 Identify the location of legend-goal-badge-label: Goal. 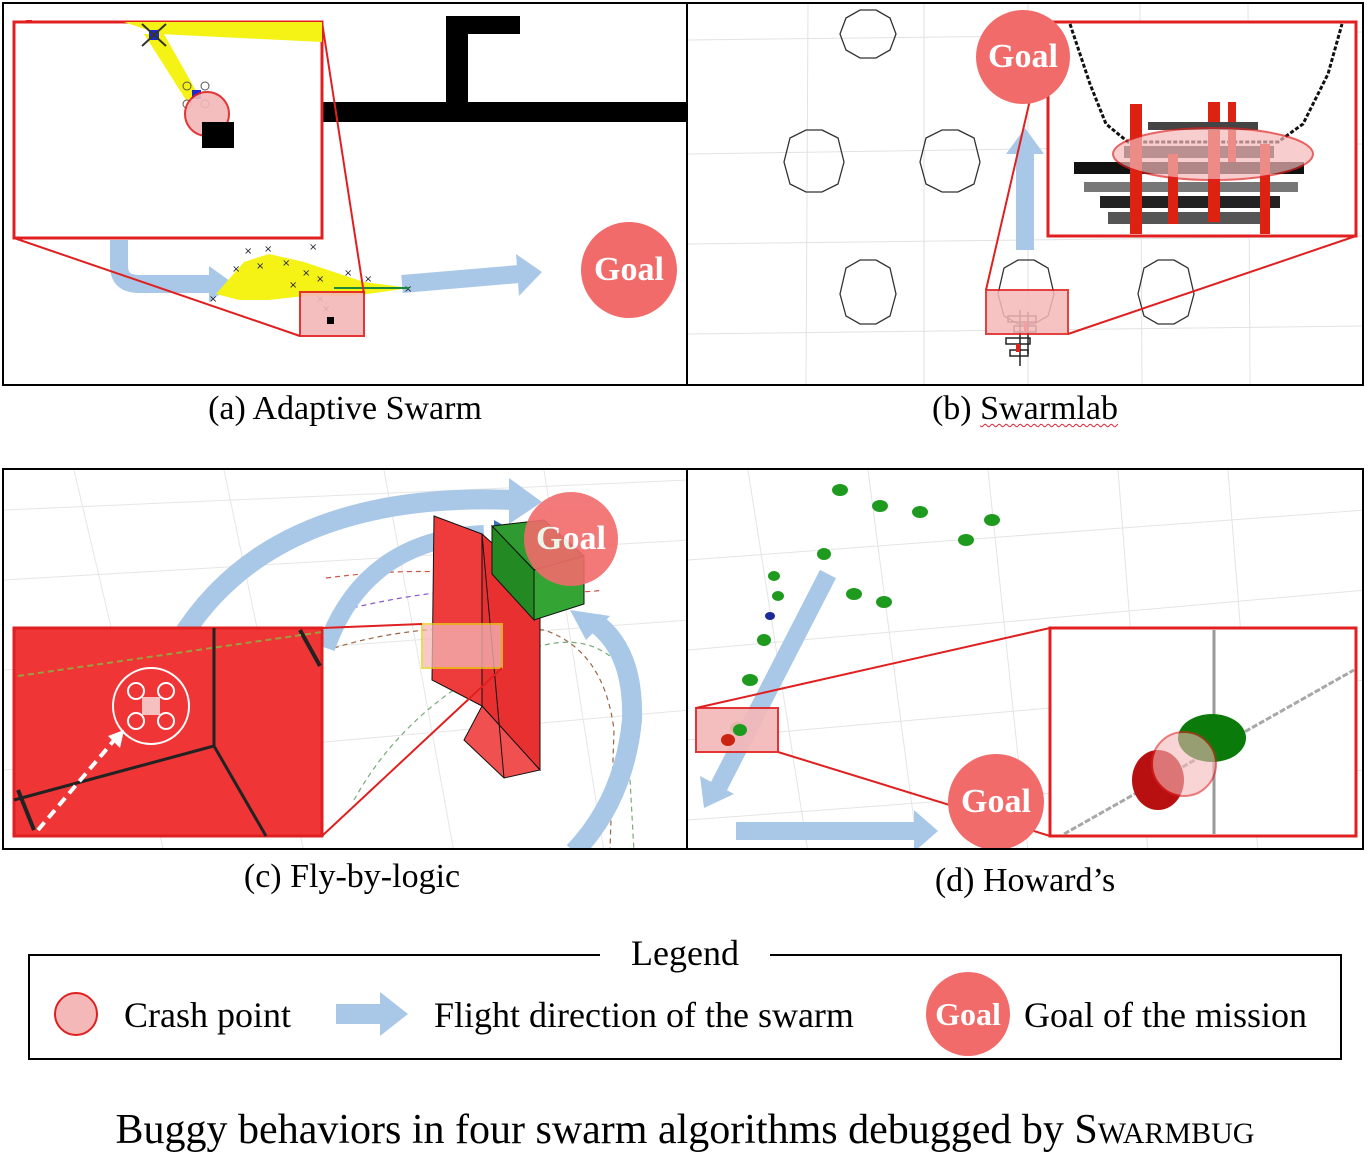
(968, 1013).